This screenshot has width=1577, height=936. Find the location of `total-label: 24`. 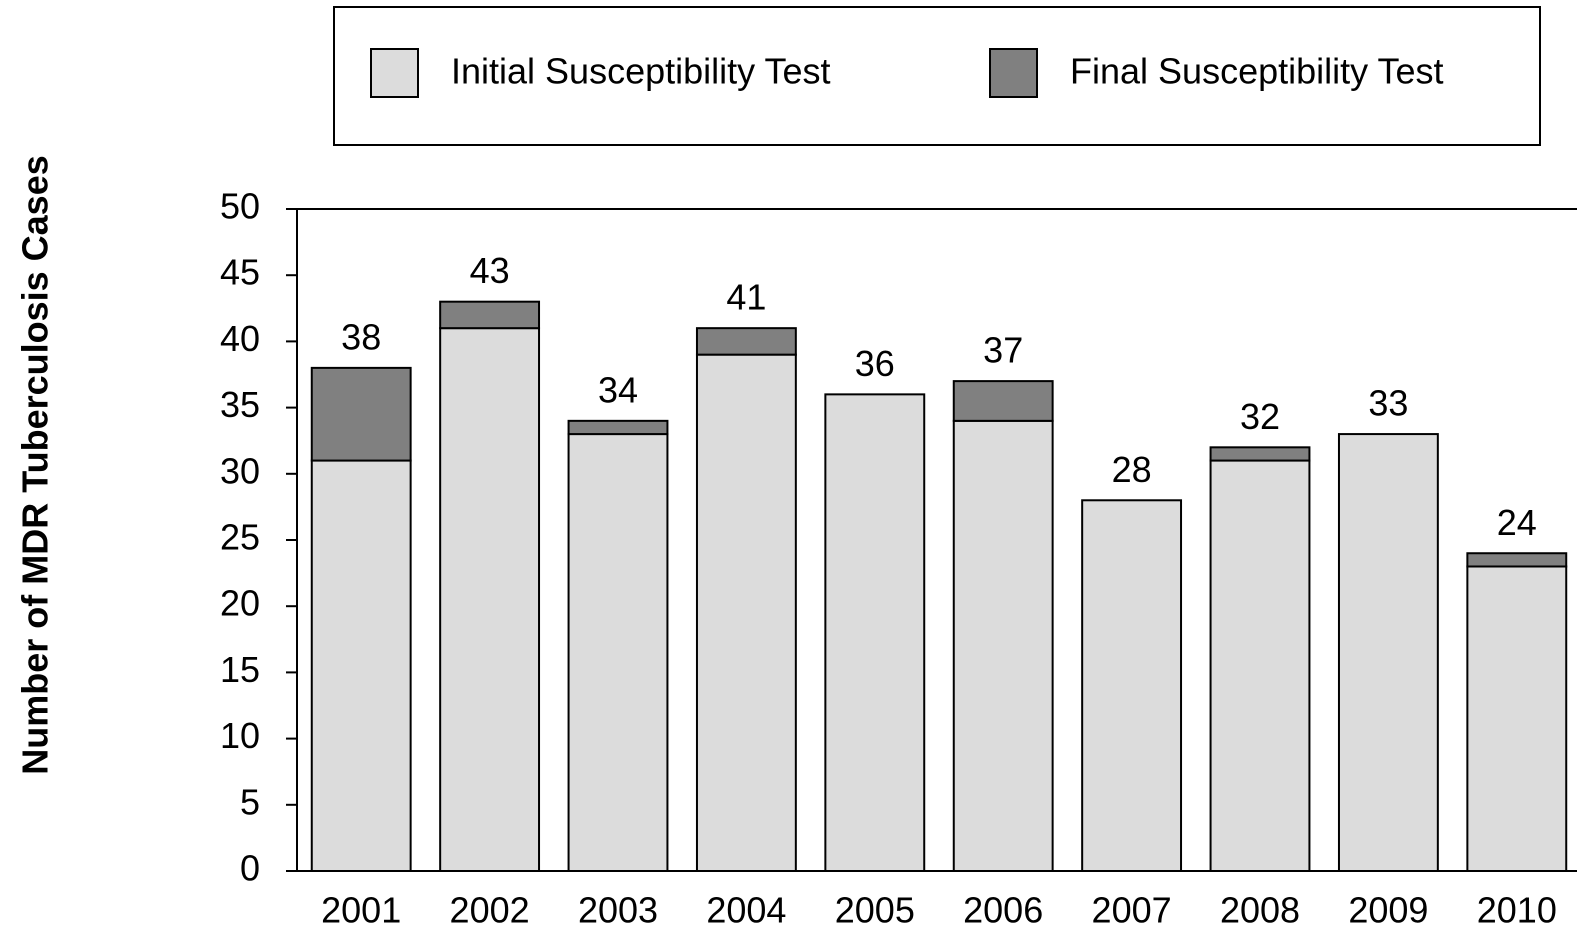

total-label: 24 is located at coordinates (1517, 522).